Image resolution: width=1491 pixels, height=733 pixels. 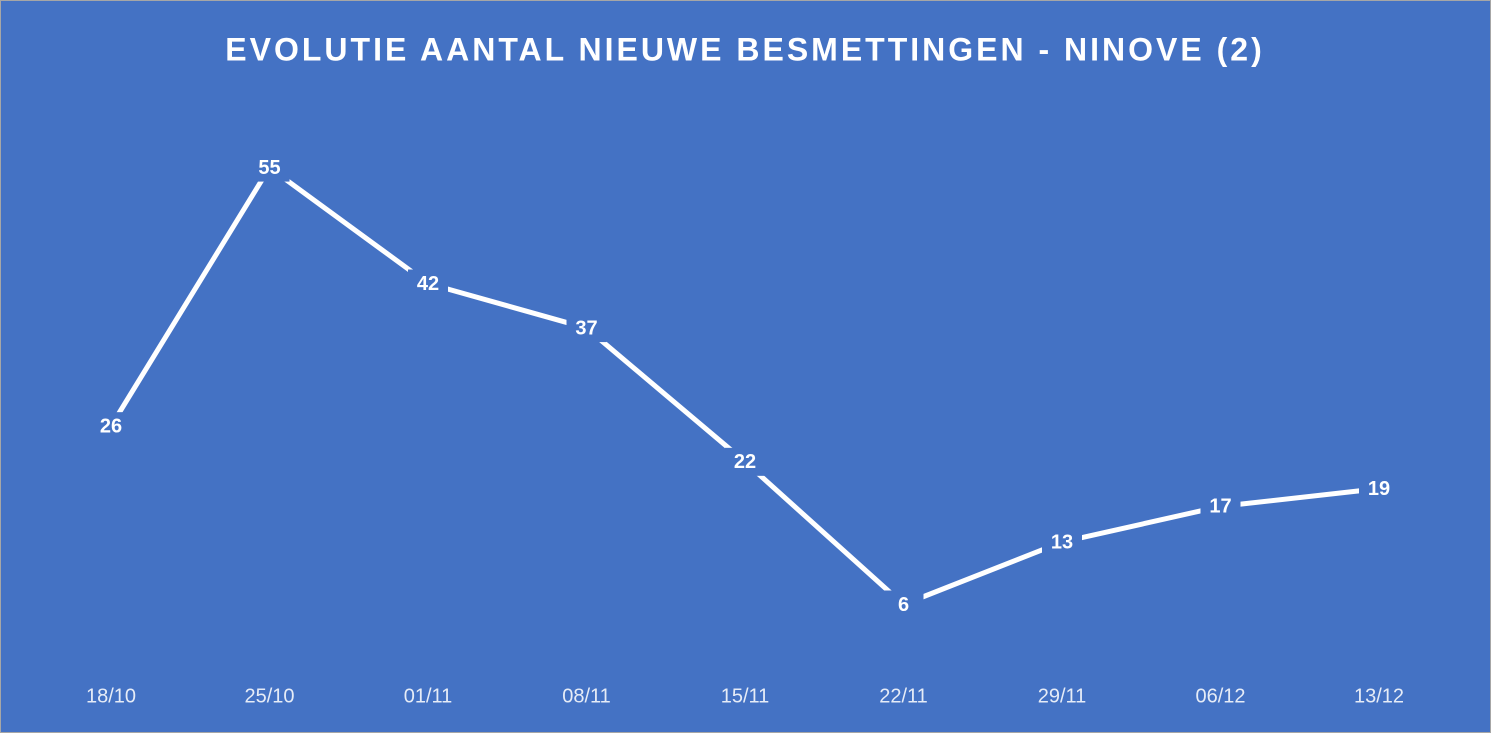 I want to click on x-tick-label: 15/11, so click(x=745, y=696).